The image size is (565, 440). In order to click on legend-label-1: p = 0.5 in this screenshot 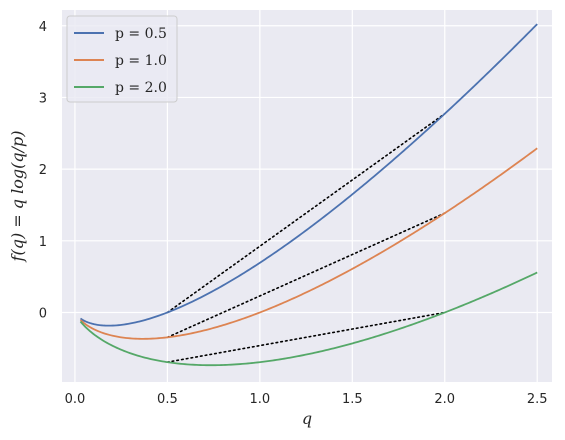, I will do `click(141, 34)`.